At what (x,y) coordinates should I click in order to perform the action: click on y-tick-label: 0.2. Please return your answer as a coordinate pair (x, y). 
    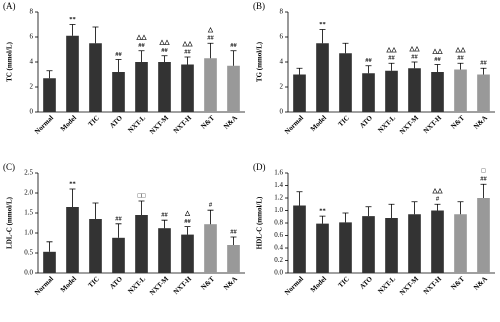
    Looking at the image, I should click on (278, 260).